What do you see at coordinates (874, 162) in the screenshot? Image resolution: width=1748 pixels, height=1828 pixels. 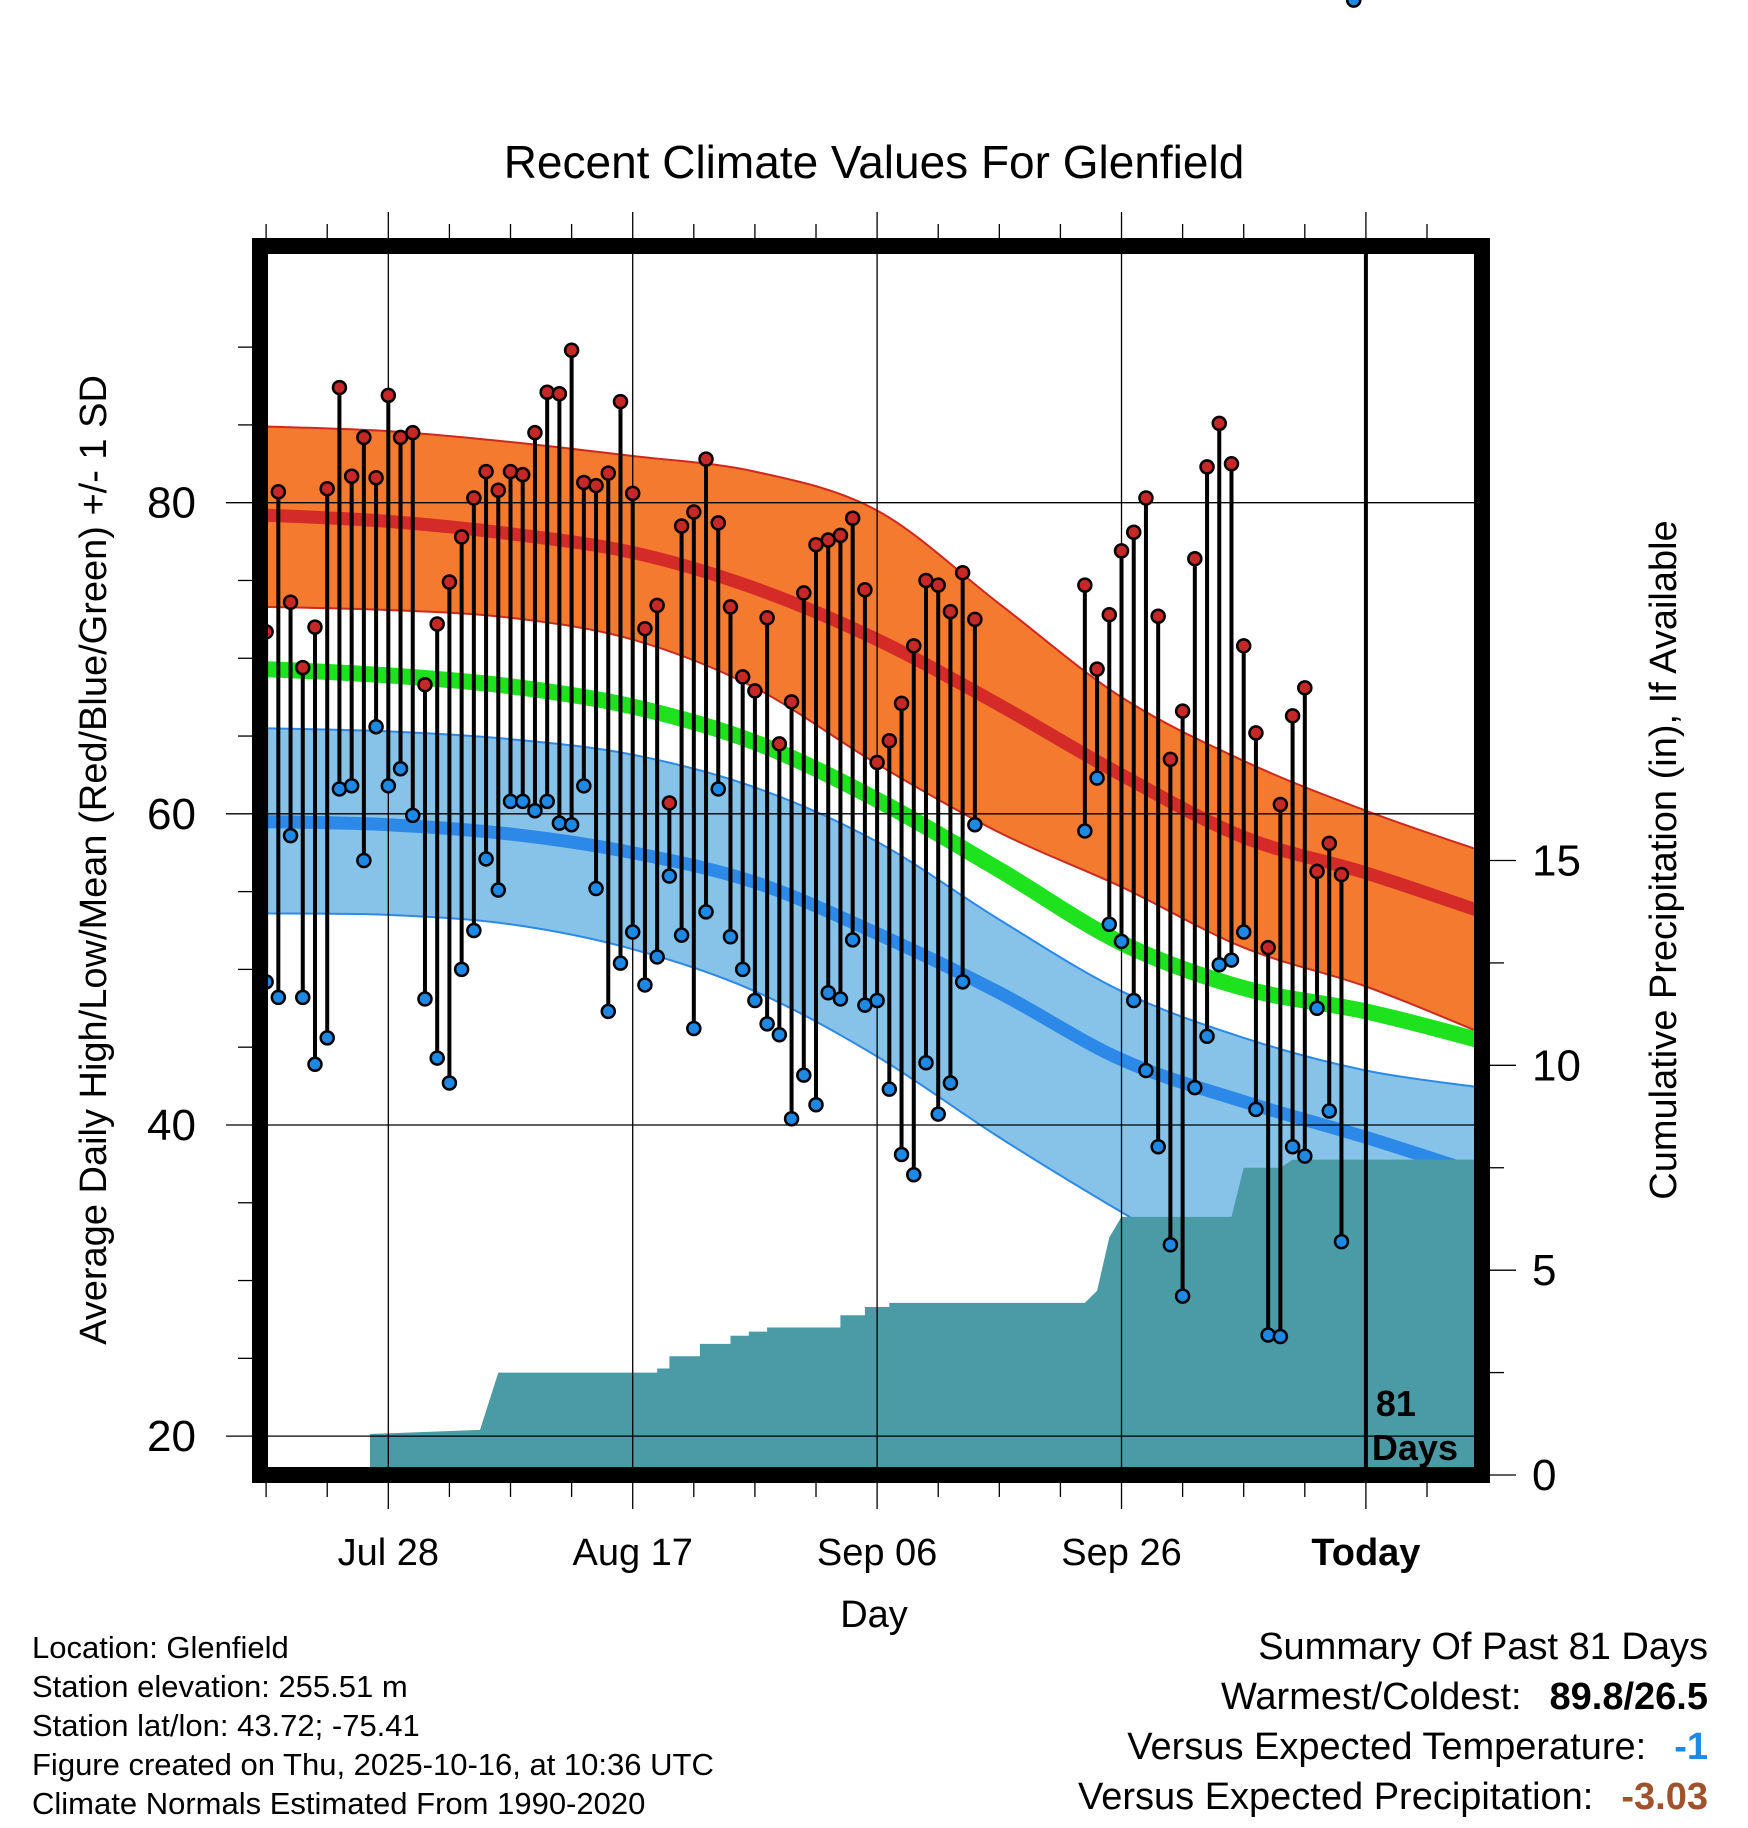 I see `chart-title: Recent Climate Values For Glenfield` at bounding box center [874, 162].